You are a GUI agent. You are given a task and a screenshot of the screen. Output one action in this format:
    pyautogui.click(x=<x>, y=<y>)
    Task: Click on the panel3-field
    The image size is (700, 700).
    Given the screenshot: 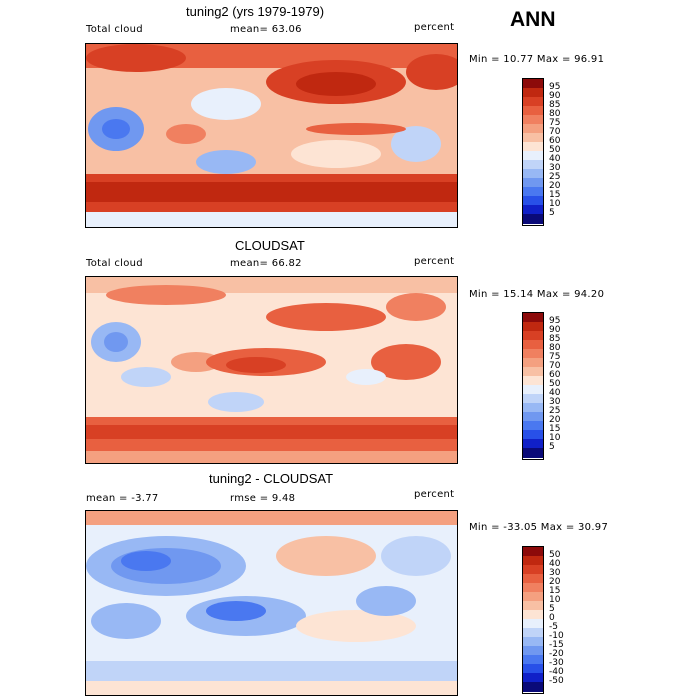 What is the action you would take?
    pyautogui.click(x=271, y=603)
    